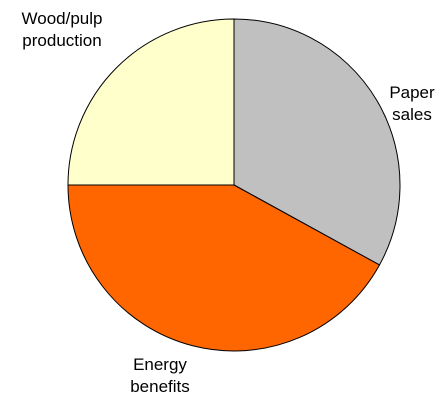 The image size is (442, 407). Describe the element at coordinates (62, 29) in the screenshot. I see `pie-slice-label: Wood/pulp production` at that location.